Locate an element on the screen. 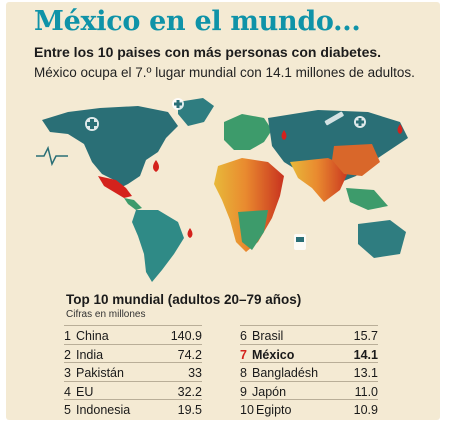 Image resolution: width=449 pixels, height=430 pixels. country-value: 11.0 is located at coordinates (366, 391).